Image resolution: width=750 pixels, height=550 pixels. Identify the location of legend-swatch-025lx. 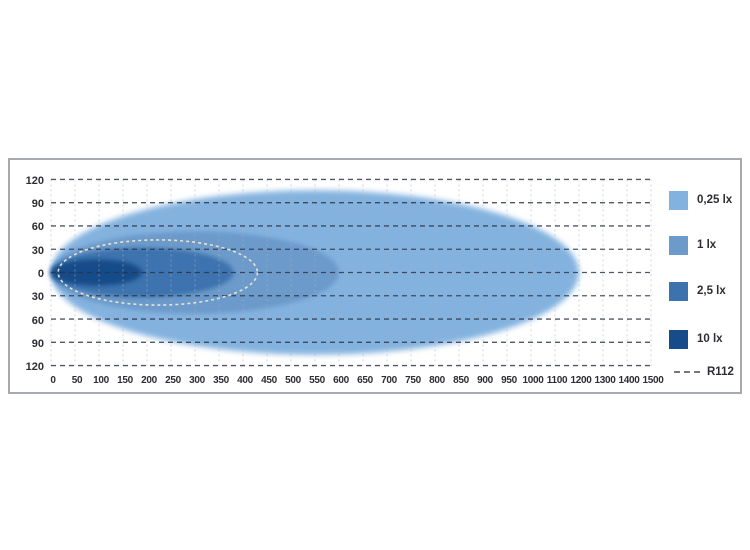
(678, 200).